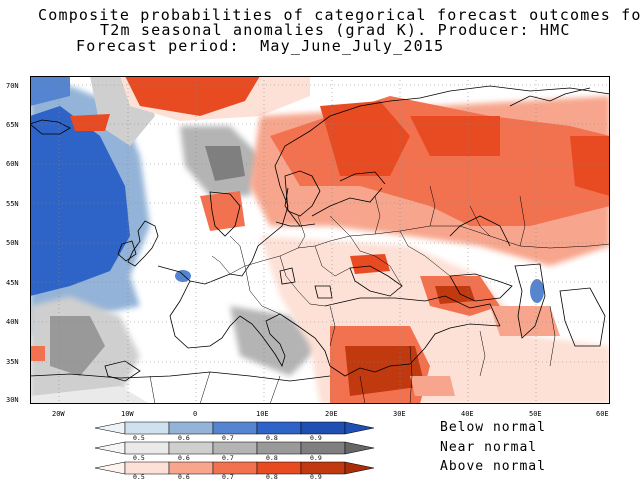 Image resolution: width=640 pixels, height=481 pixels. Describe the element at coordinates (12, 283) in the screenshot. I see `lat-label: 45N` at that location.